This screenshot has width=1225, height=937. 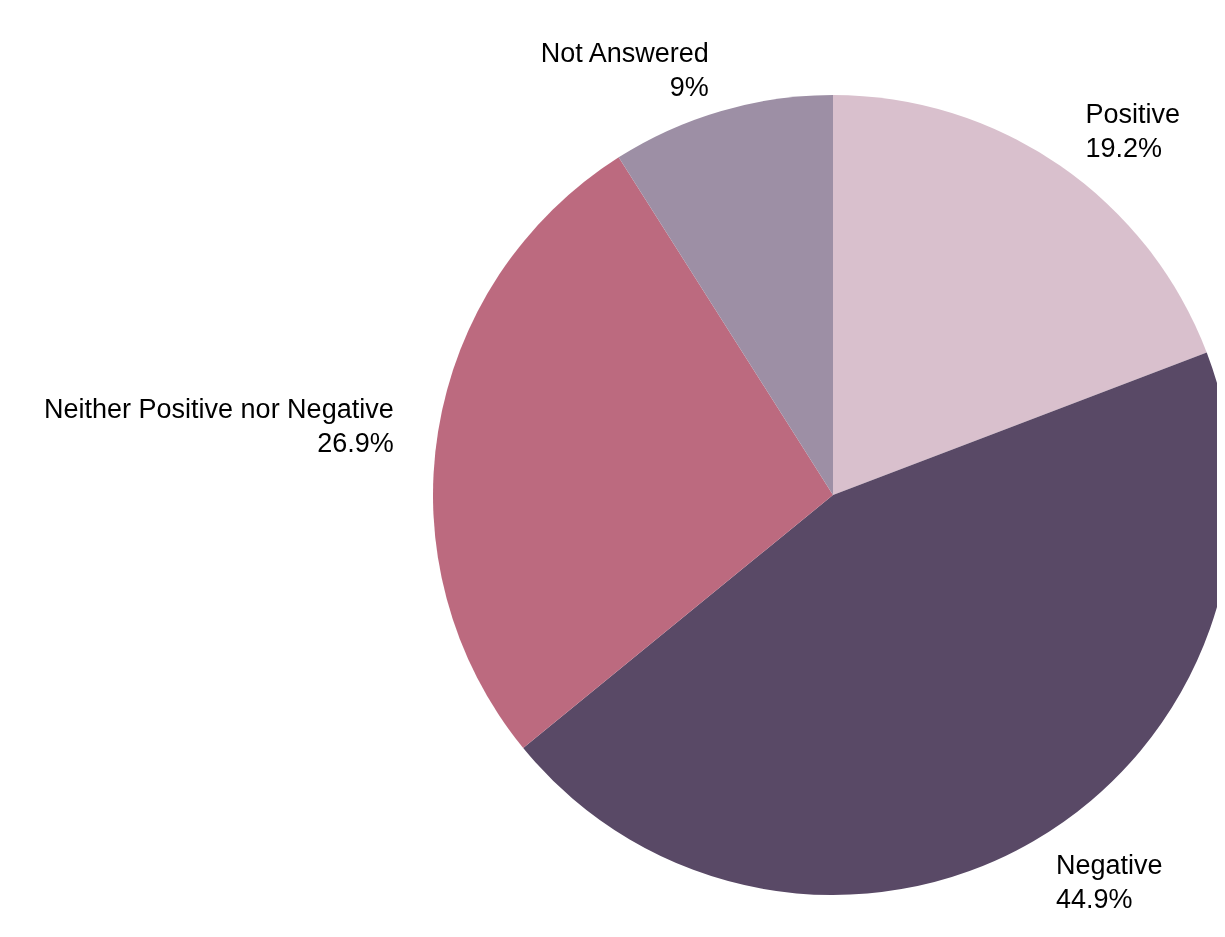 I want to click on slice-label: Neither Positive nor Negative, so click(x=219, y=409).